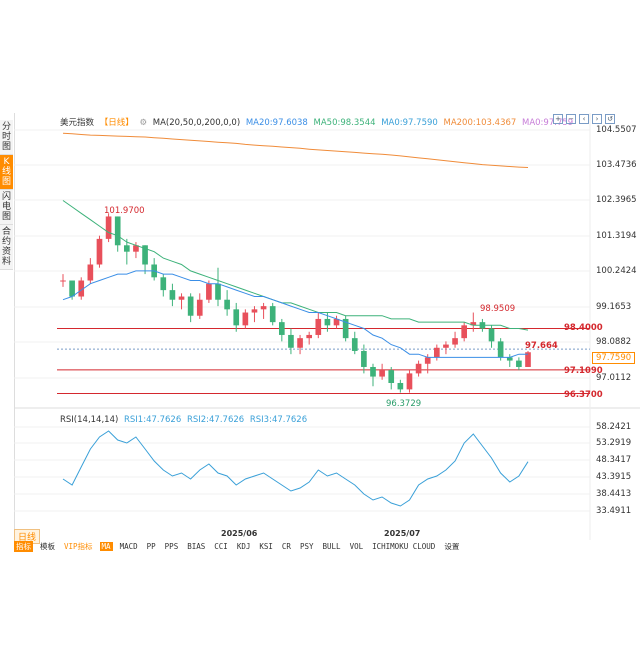 This screenshot has width=640, height=669. Describe the element at coordinates (196, 123) in the screenshot. I see `ma-params: MA(20,50,0,200,0,0)` at that location.